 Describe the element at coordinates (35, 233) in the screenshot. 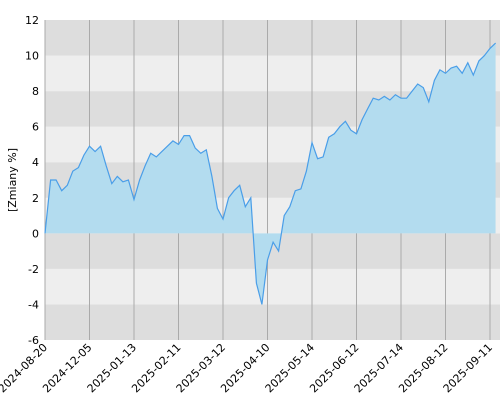

I see `y-tick-label: 0` at that location.